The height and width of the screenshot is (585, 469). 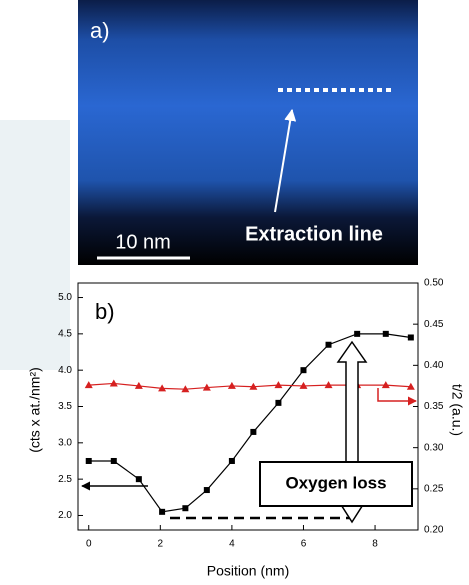 I want to click on double-arrow, so click(x=352, y=432).